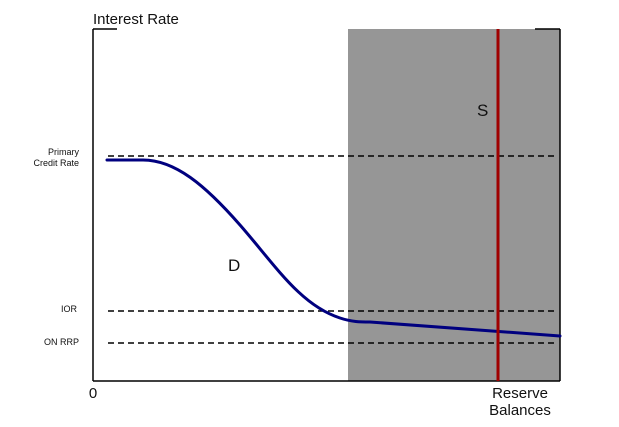 The height and width of the screenshot is (427, 619). What do you see at coordinates (520, 393) in the screenshot?
I see `x-axis-label-line1: Reserve` at bounding box center [520, 393].